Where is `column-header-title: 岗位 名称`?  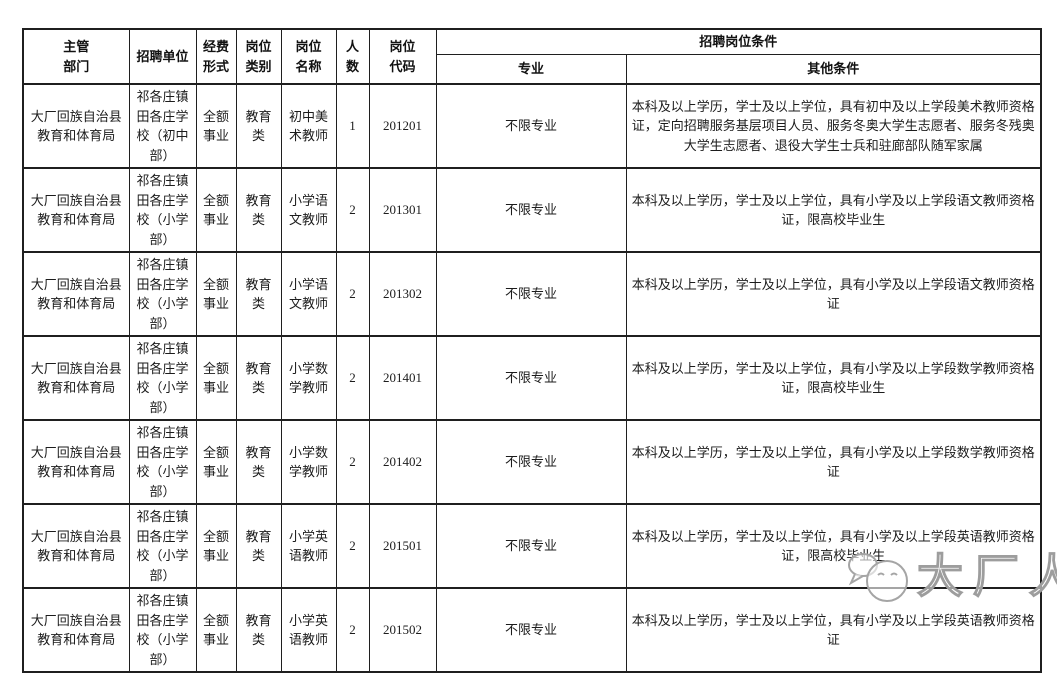 column-header-title: 岗位 名称 is located at coordinates (308, 56).